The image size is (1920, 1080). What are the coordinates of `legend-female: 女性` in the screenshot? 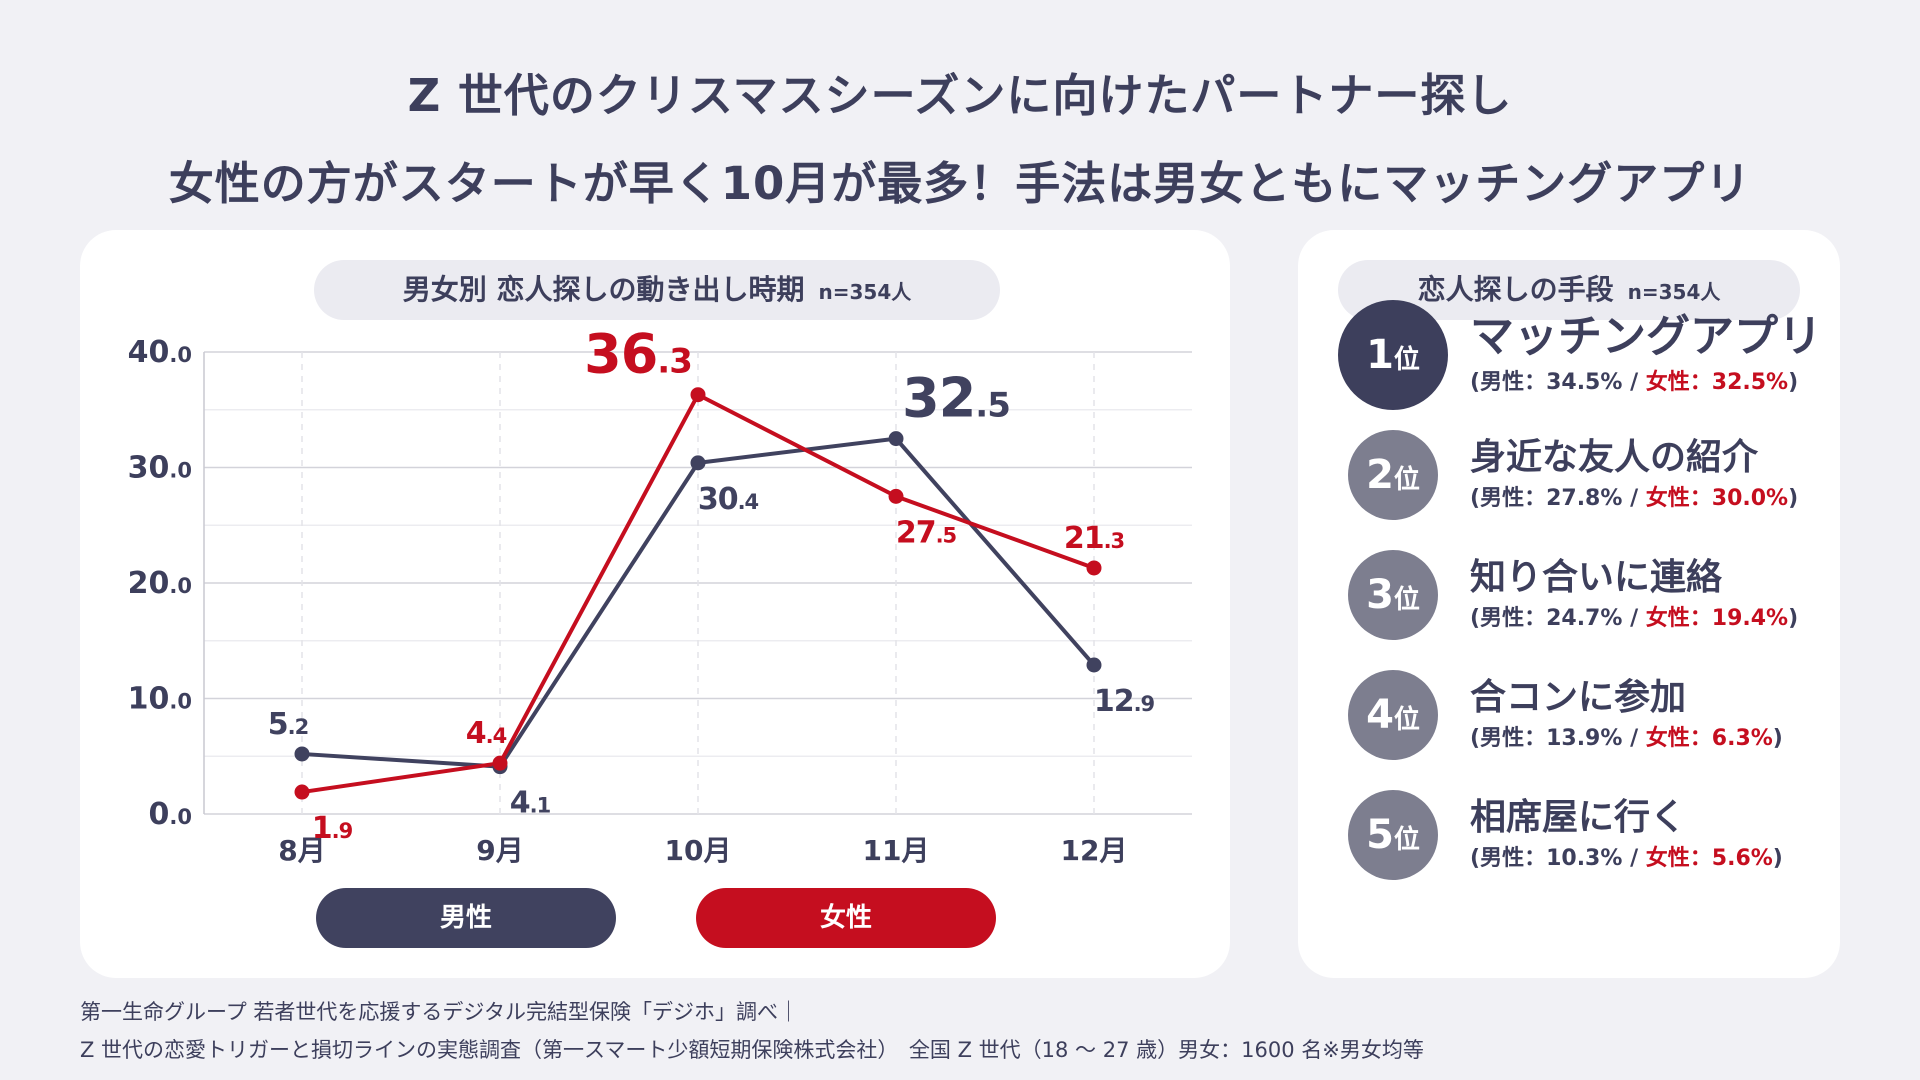 It's located at (846, 918).